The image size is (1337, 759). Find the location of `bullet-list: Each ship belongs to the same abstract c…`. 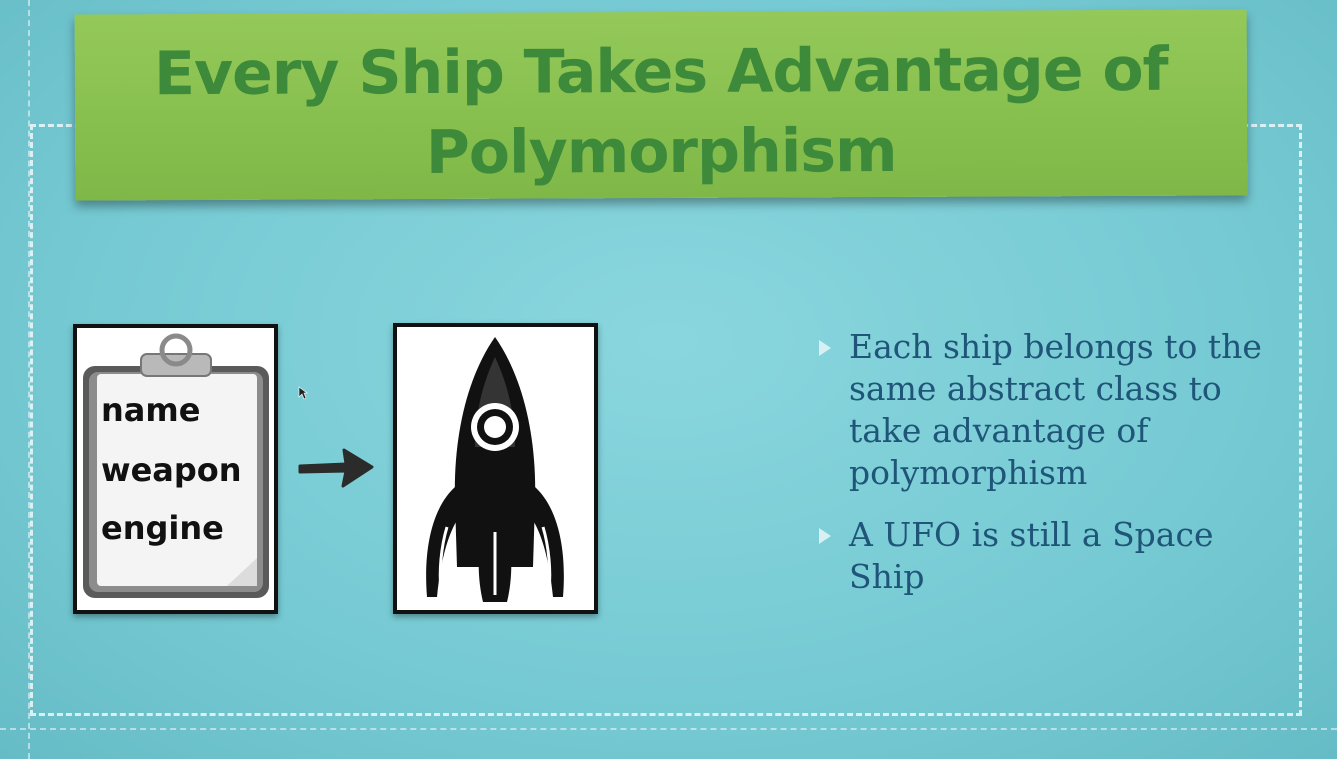

bullet-list: Each ship belongs to the same abstract c… is located at coordinates (1050, 472).